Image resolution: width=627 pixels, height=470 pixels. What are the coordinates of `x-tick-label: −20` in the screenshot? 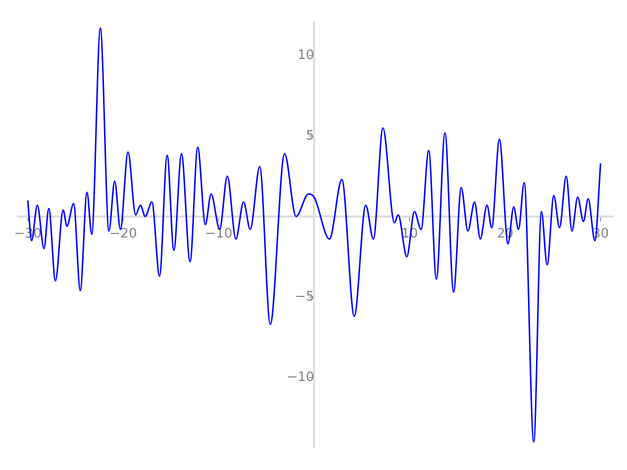 It's located at (123, 234).